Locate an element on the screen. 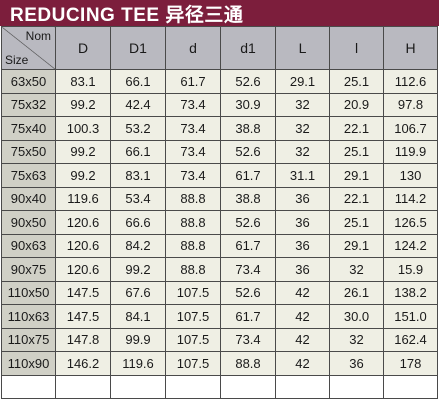 This screenshot has height=400, width=439. value-cell: 99.9 is located at coordinates (138, 339).